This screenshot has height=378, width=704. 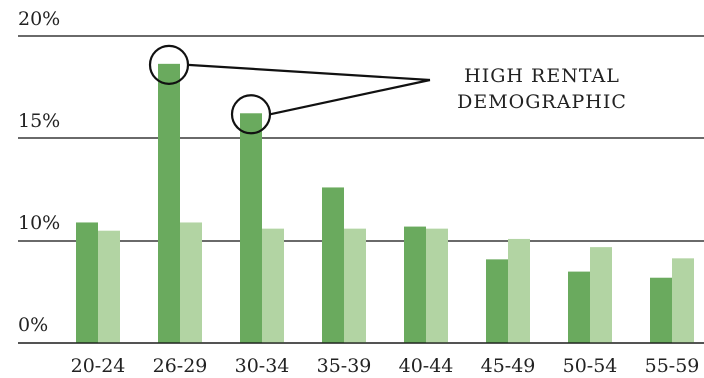 What do you see at coordinates (98, 366) in the screenshot?
I see `x-tick-label: 20-24` at bounding box center [98, 366].